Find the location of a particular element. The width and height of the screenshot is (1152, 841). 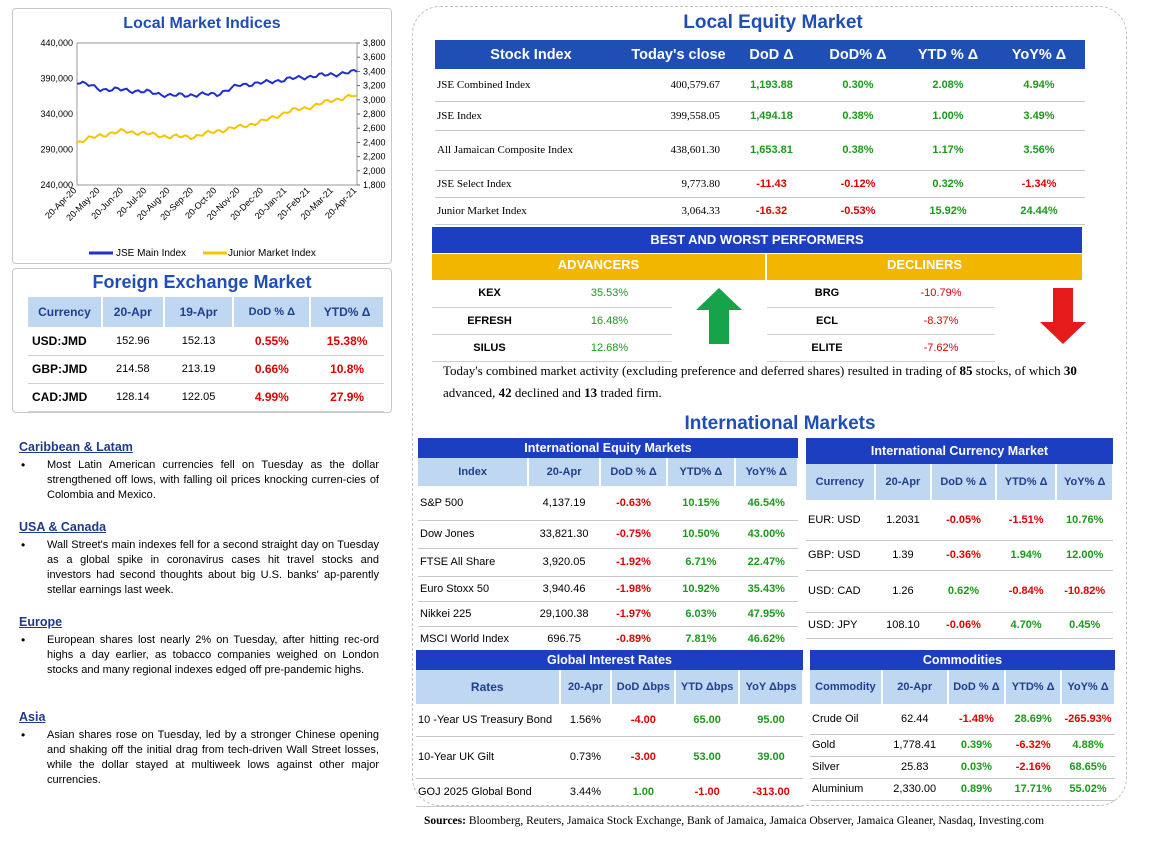

rates-header: YTD Δbps is located at coordinates (708, 687).